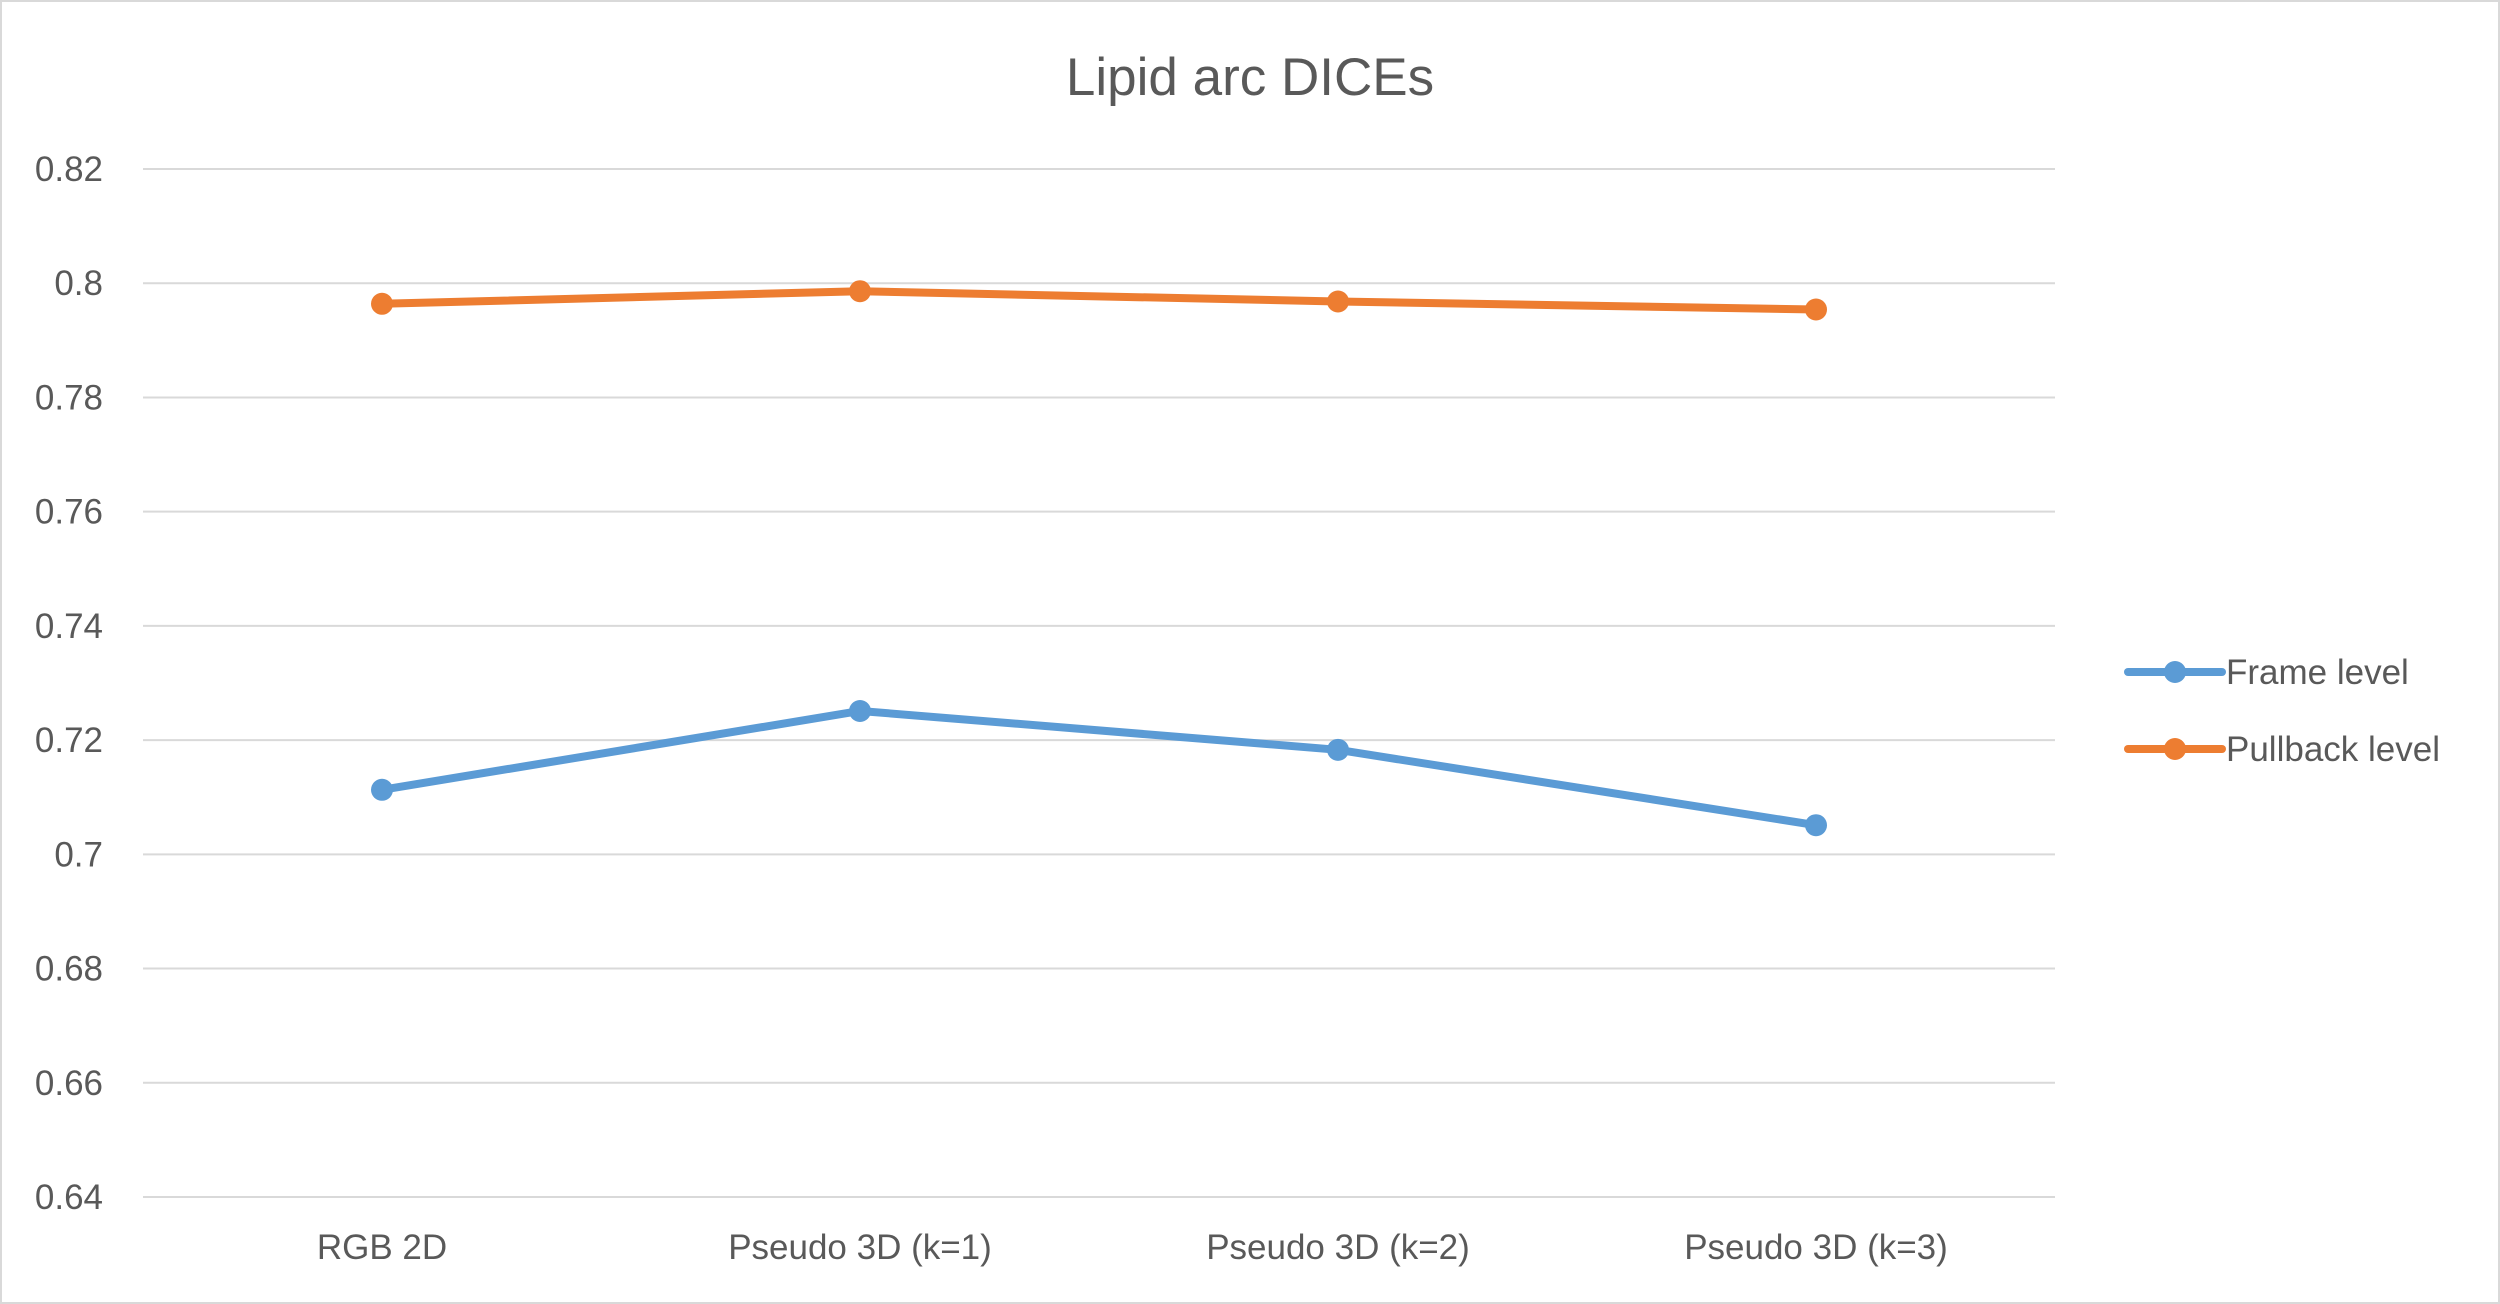 The image size is (2500, 1304). I want to click on y-tick-label: 0.64, so click(69, 1197).